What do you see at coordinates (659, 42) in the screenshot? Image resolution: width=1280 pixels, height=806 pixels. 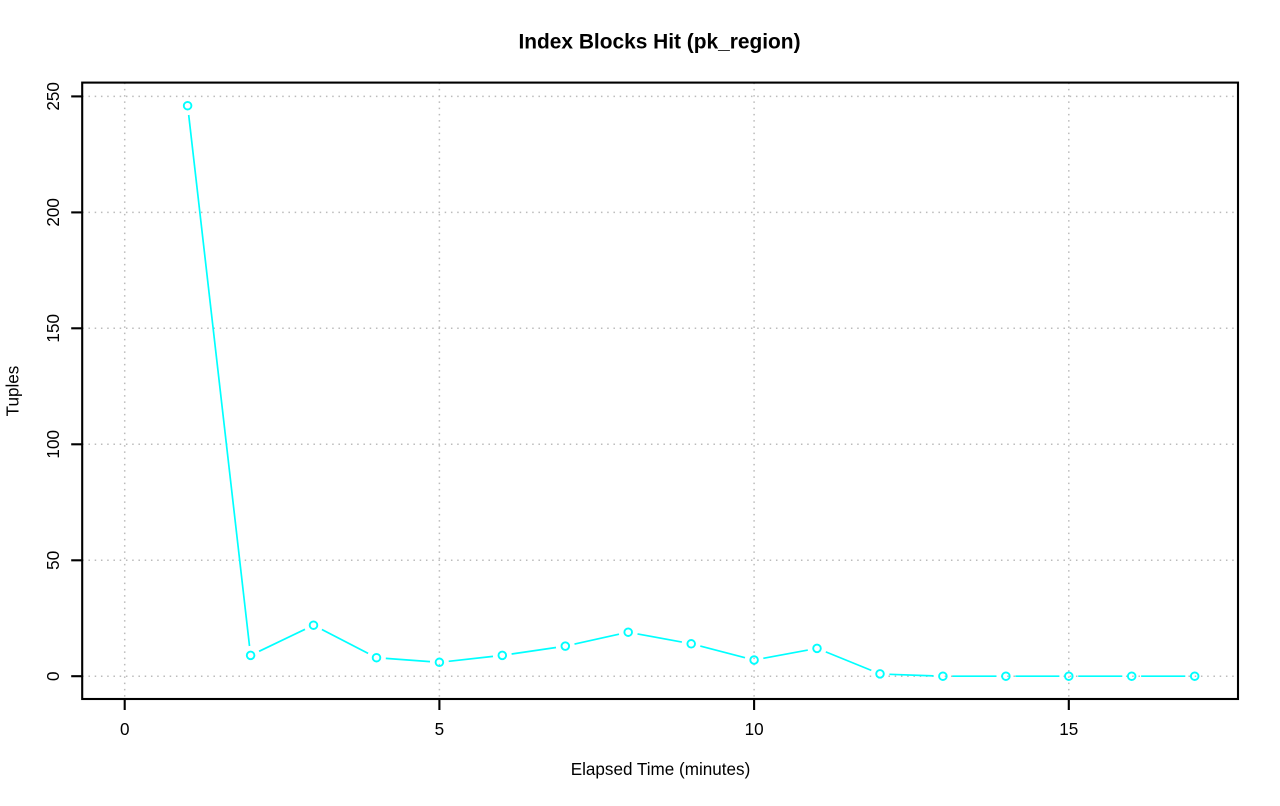 I see `svg-text: Index Blocks Hit (pk_region)` at bounding box center [659, 42].